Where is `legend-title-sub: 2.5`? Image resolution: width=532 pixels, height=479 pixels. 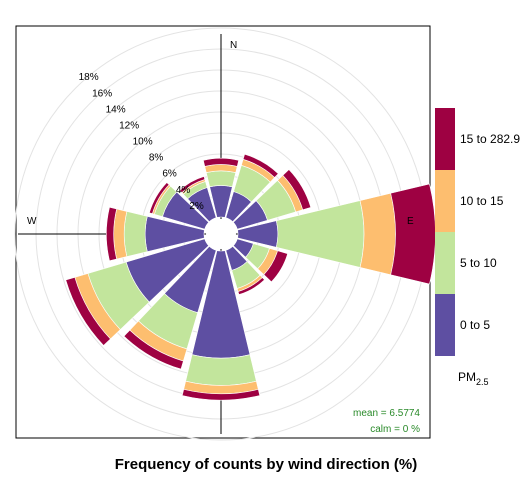 legend-title-sub: 2.5 is located at coordinates (482, 382).